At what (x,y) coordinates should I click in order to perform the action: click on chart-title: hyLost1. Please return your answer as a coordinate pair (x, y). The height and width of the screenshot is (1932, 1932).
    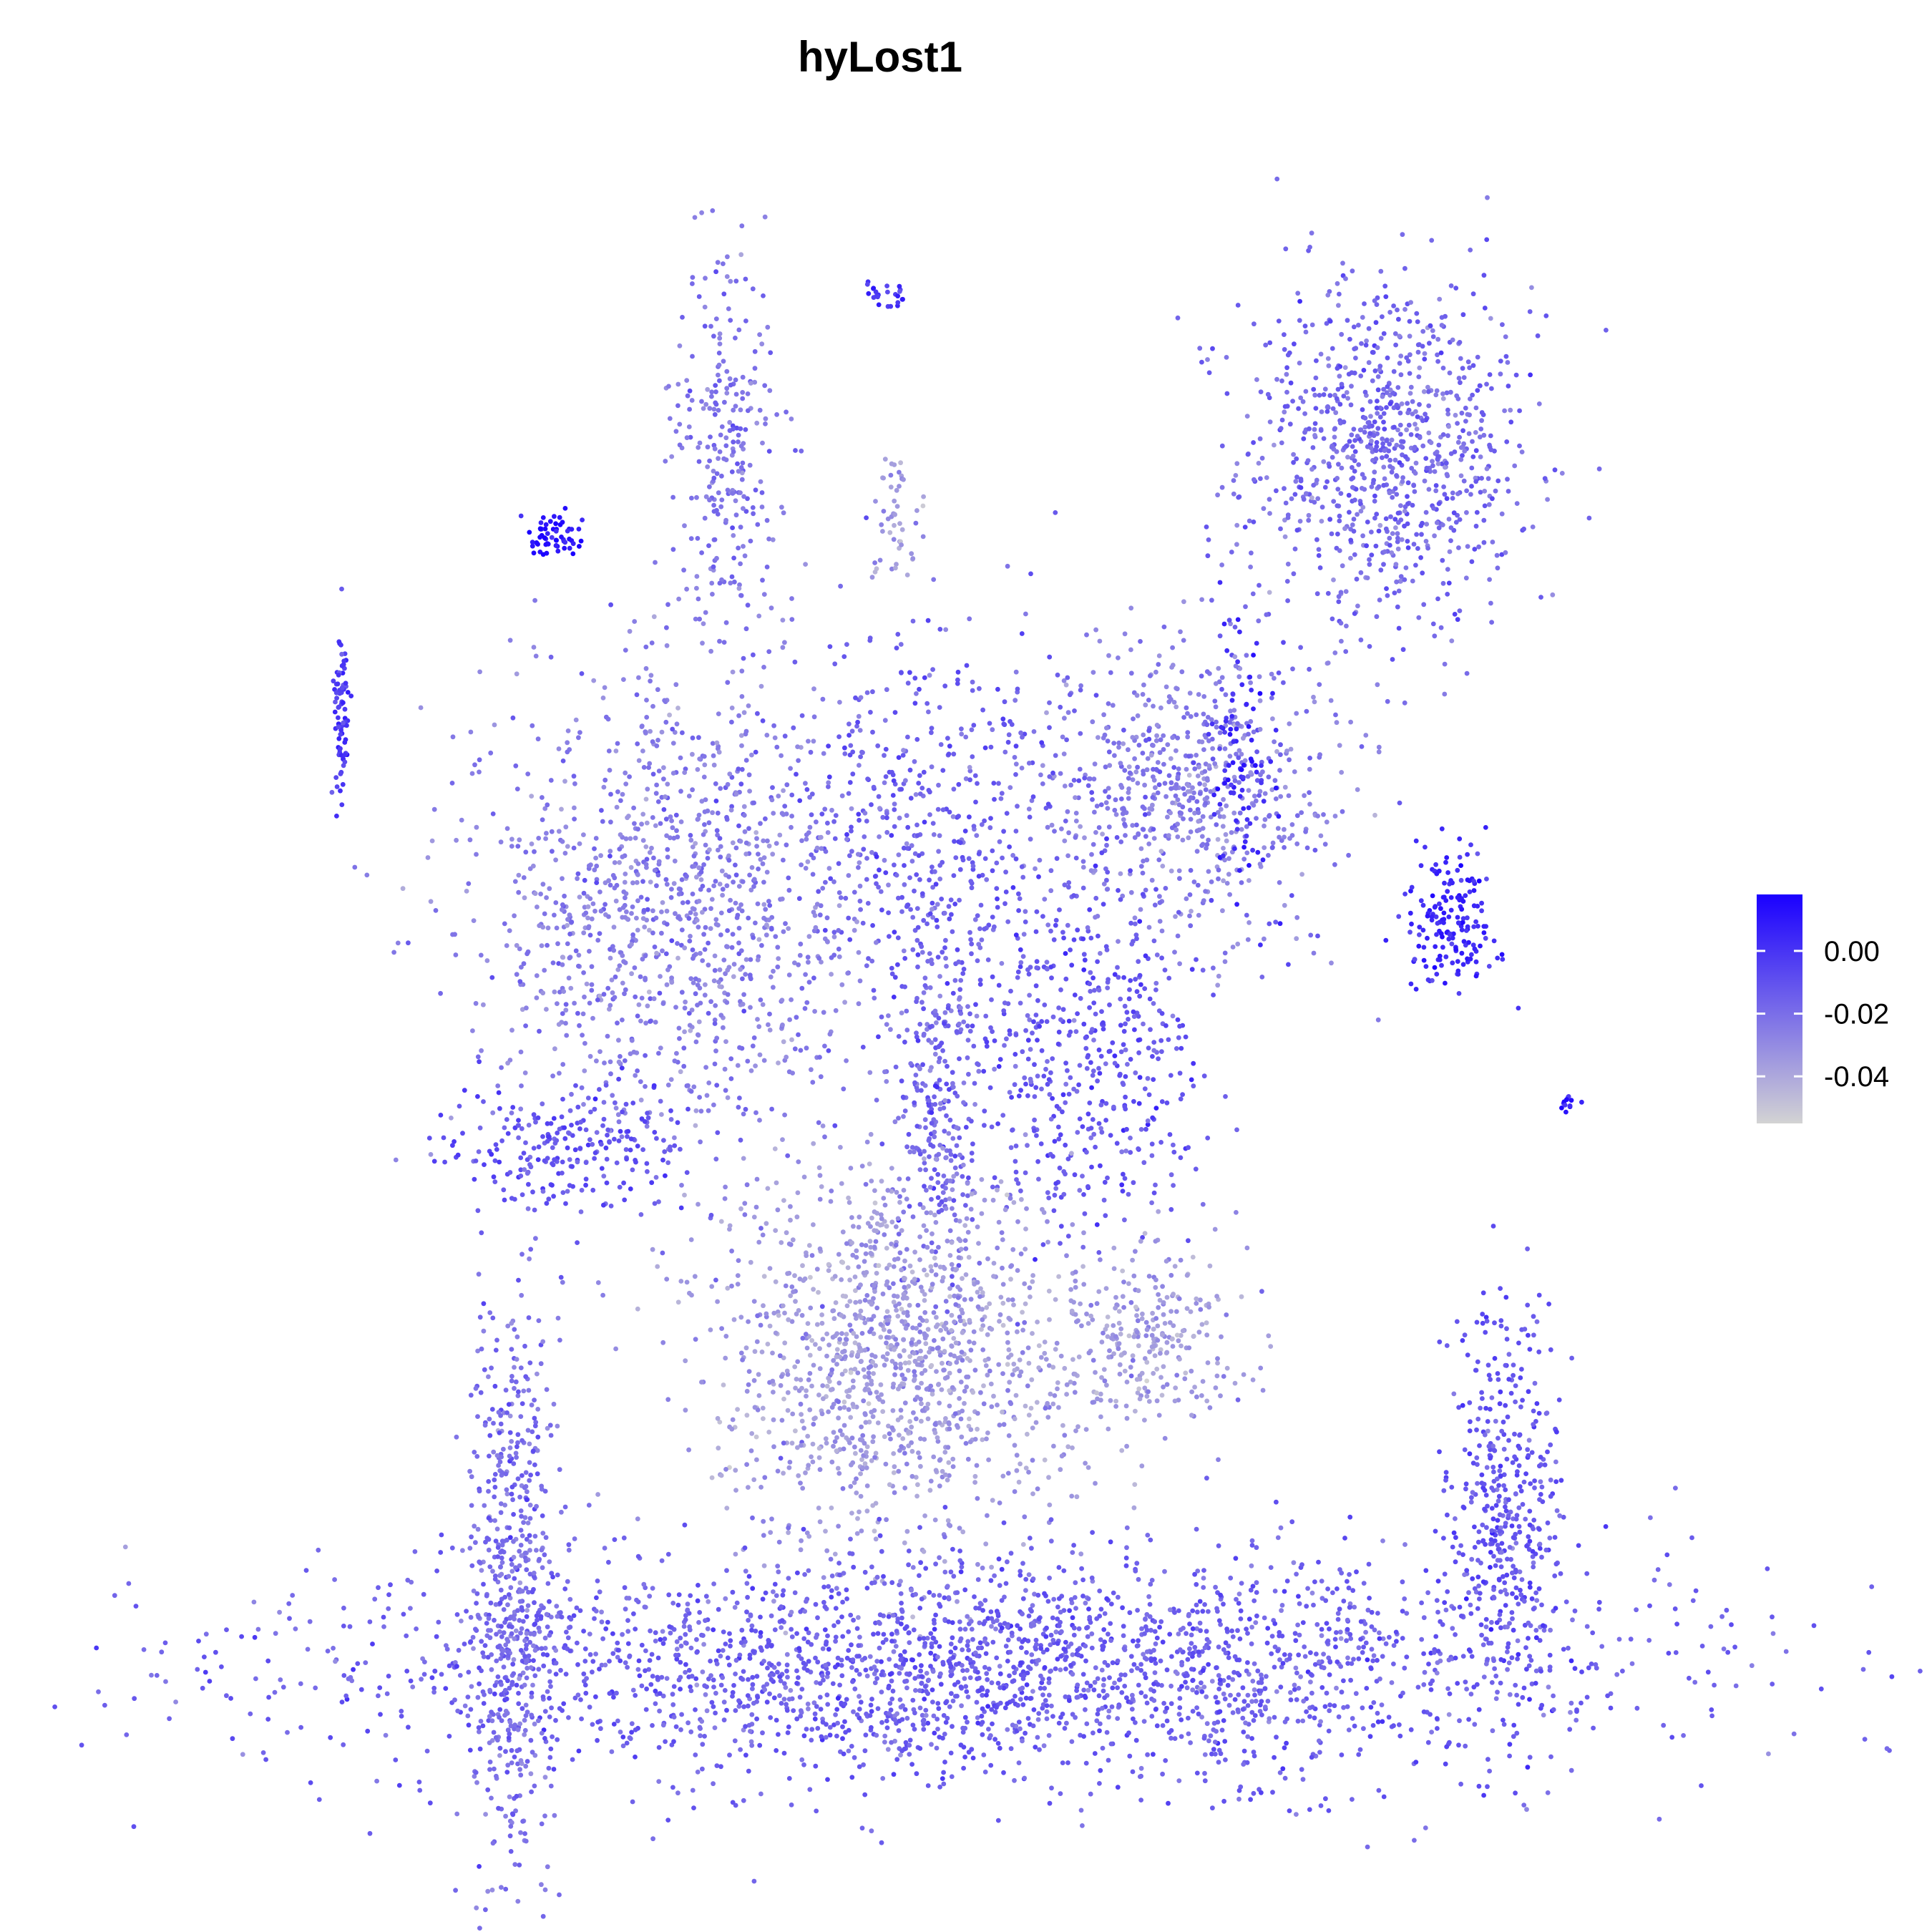
    Looking at the image, I should click on (880, 57).